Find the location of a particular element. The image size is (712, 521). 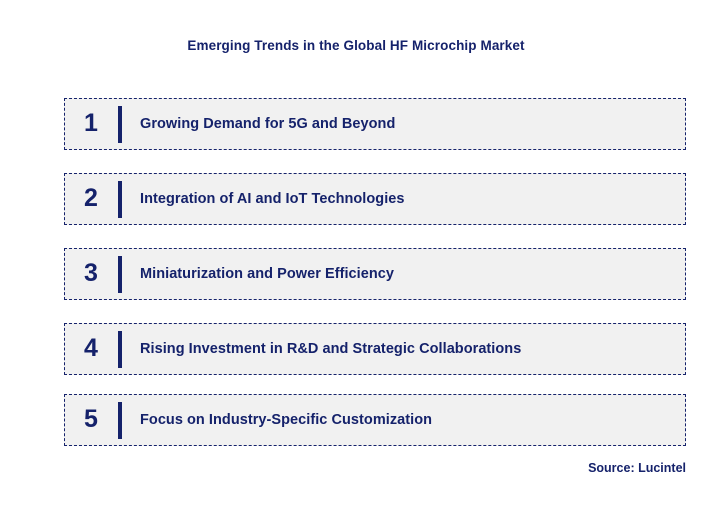

rank-number: 4 is located at coordinates (91, 347).